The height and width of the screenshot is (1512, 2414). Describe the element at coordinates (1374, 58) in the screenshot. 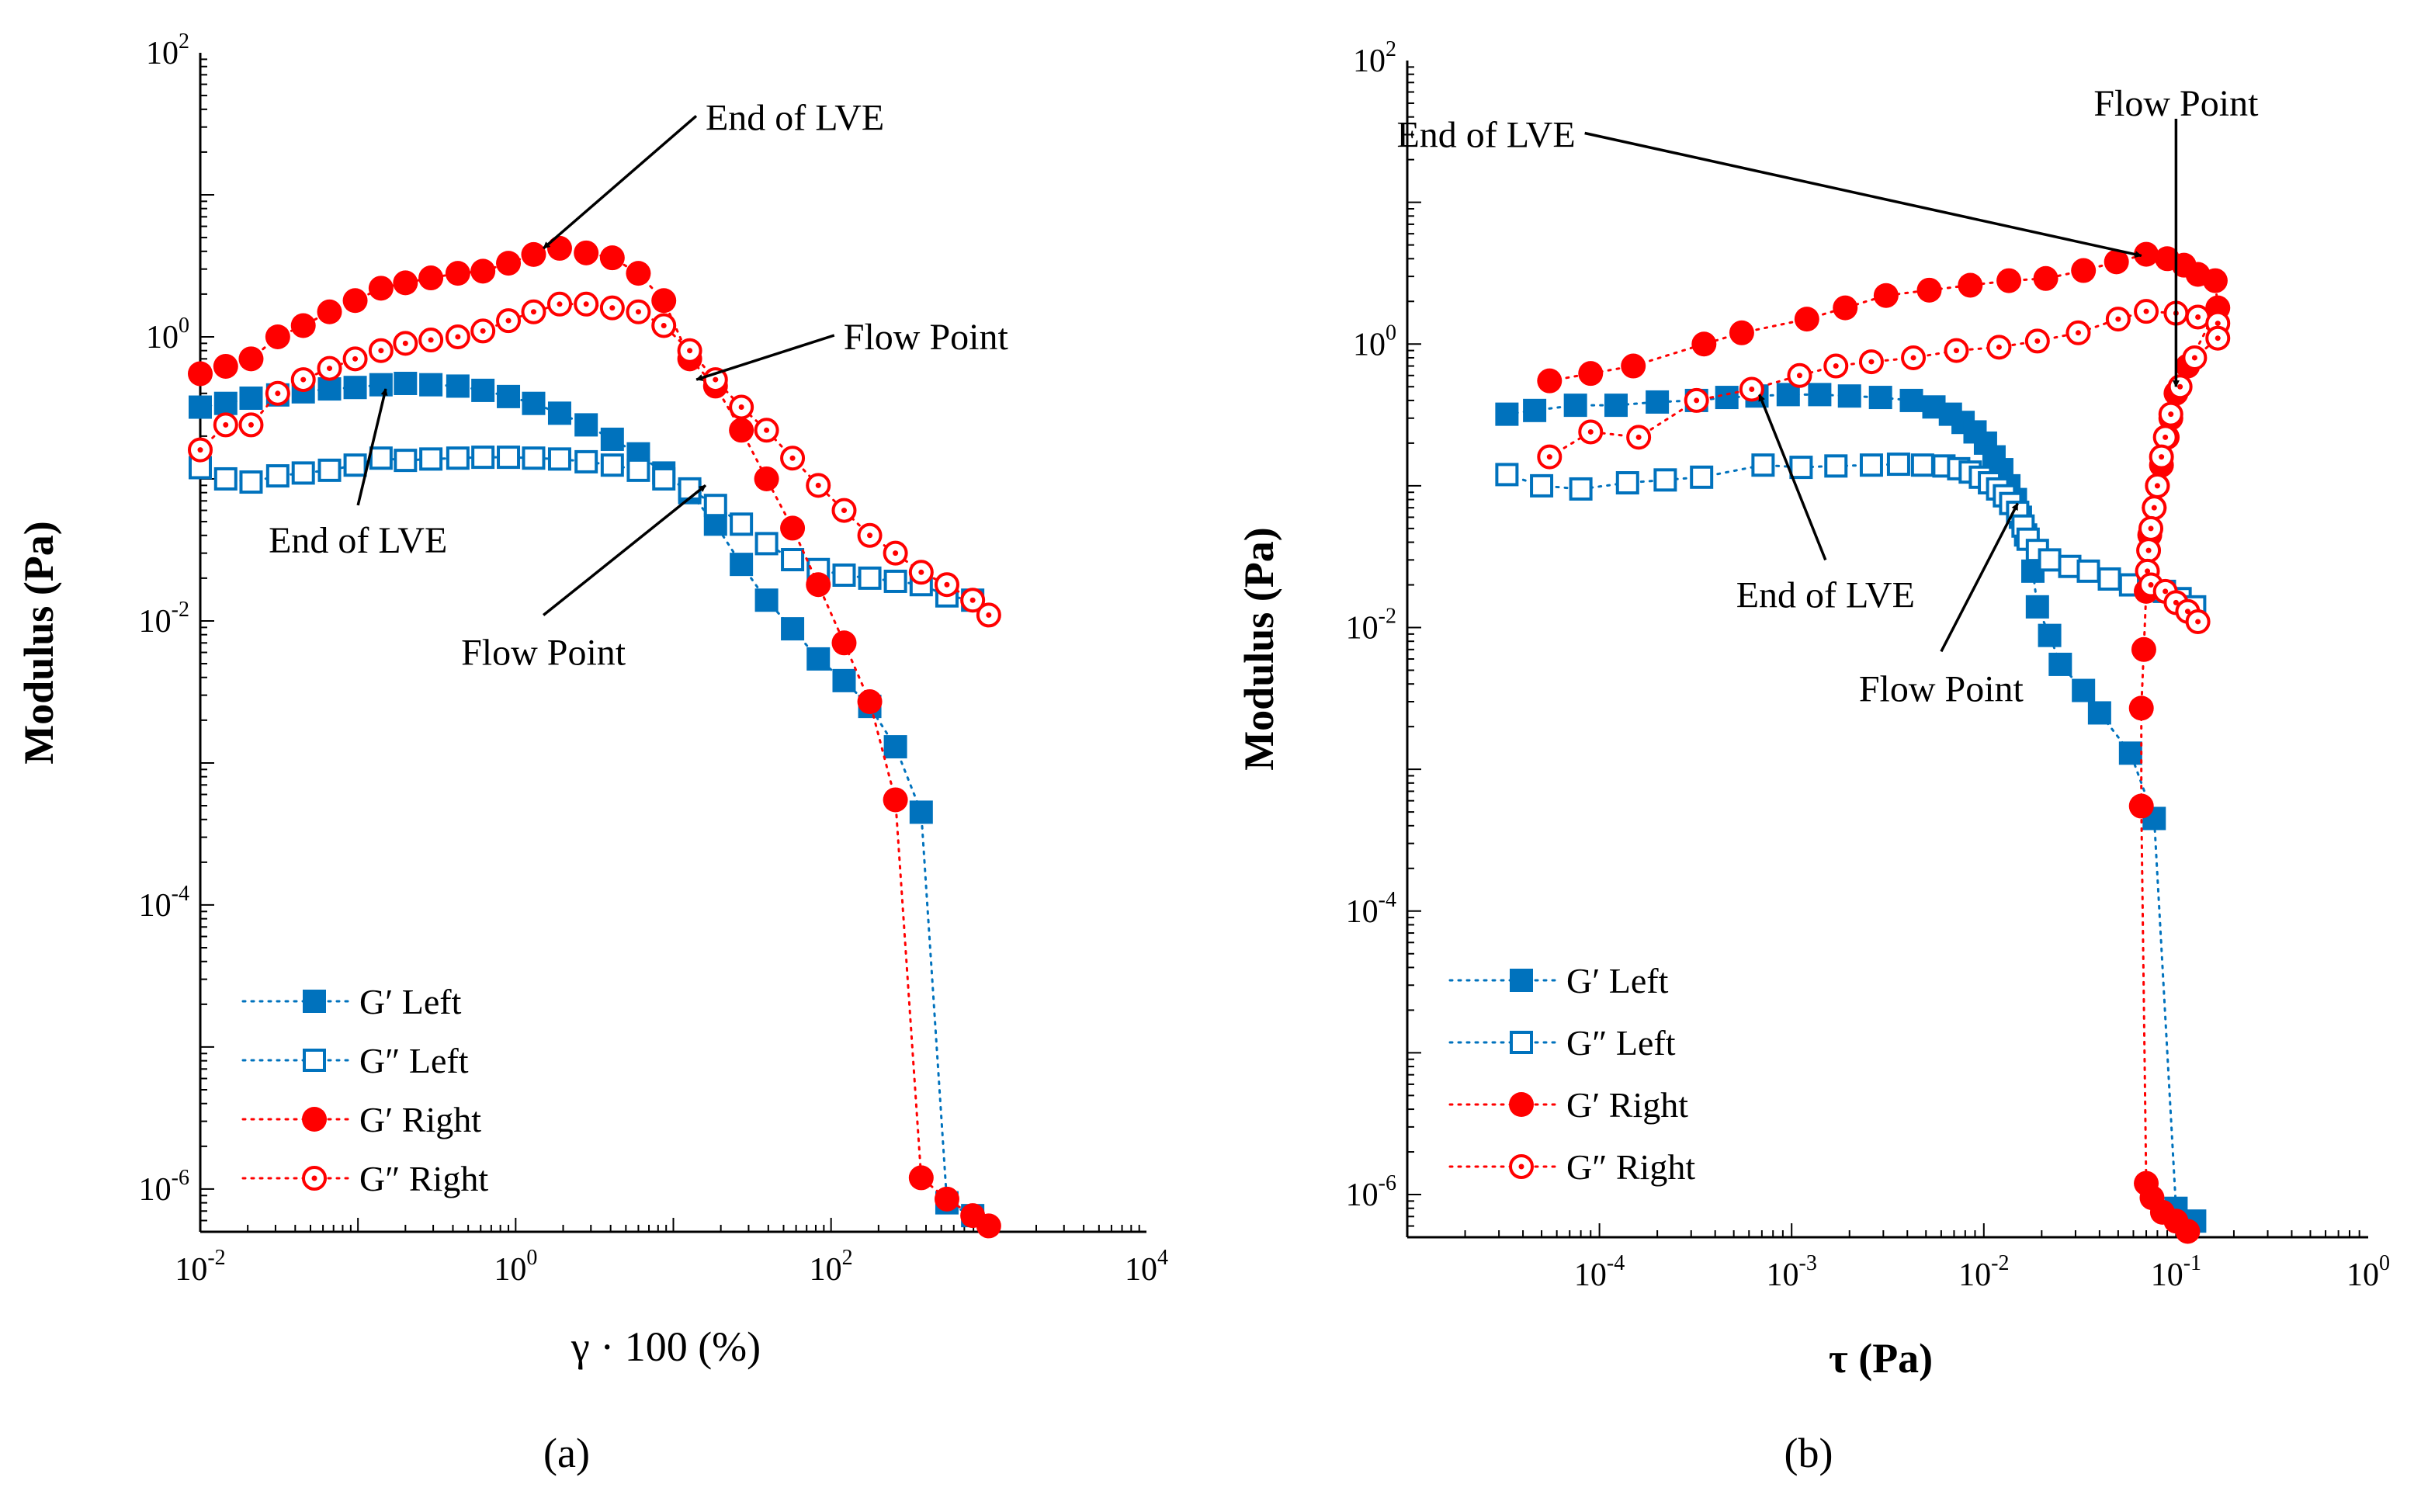

I see `y-tick-label: 10²` at that location.